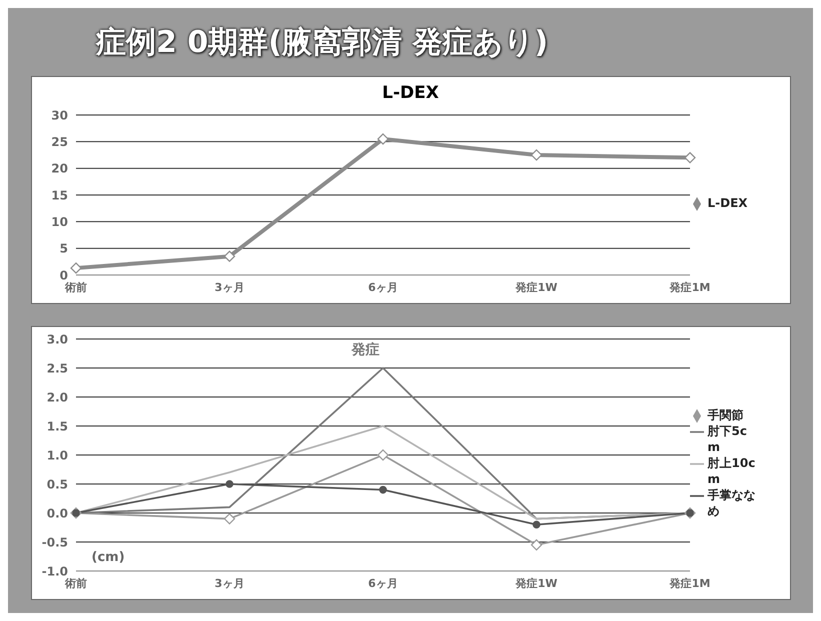  Describe the element at coordinates (410, 92) in the screenshot. I see `chart-subtitle: L-DEX` at that location.